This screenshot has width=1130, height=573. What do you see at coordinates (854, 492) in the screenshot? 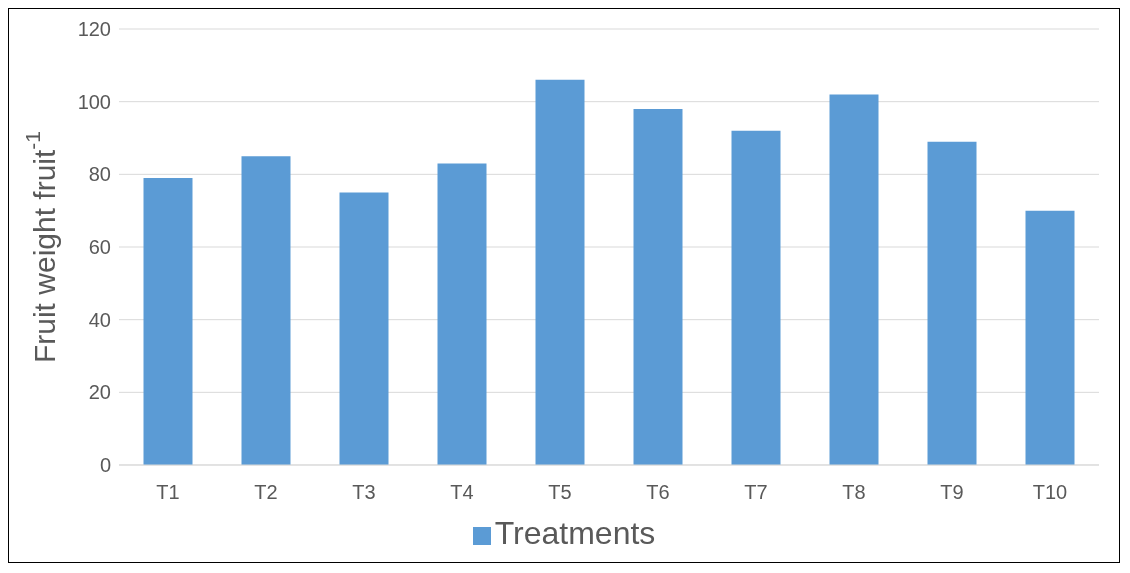
I see `x-tick-label: T8` at bounding box center [854, 492].